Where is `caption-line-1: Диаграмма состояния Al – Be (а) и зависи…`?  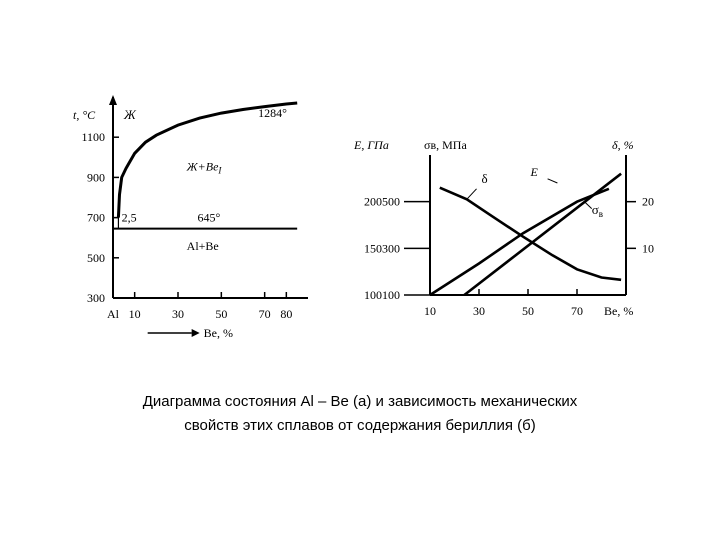 caption-line-1: Диаграмма состояния Al – Be (а) и зависи… is located at coordinates (360, 401).